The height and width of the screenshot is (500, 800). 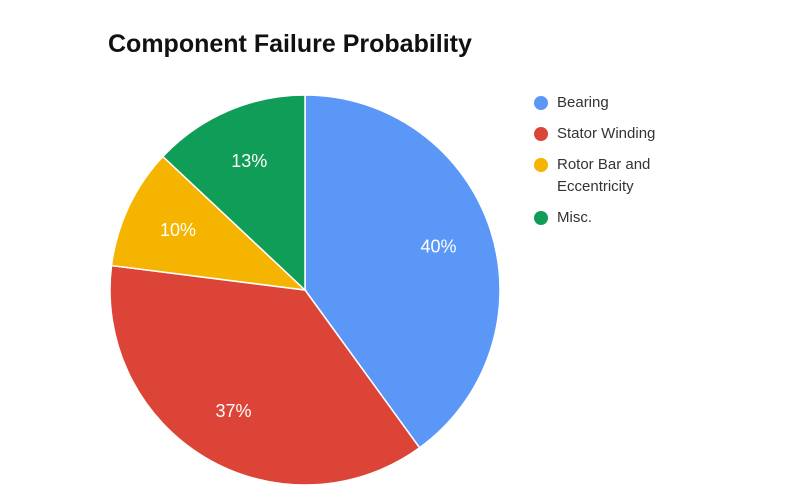 I want to click on pie-slice-misc, so click(x=233, y=193).